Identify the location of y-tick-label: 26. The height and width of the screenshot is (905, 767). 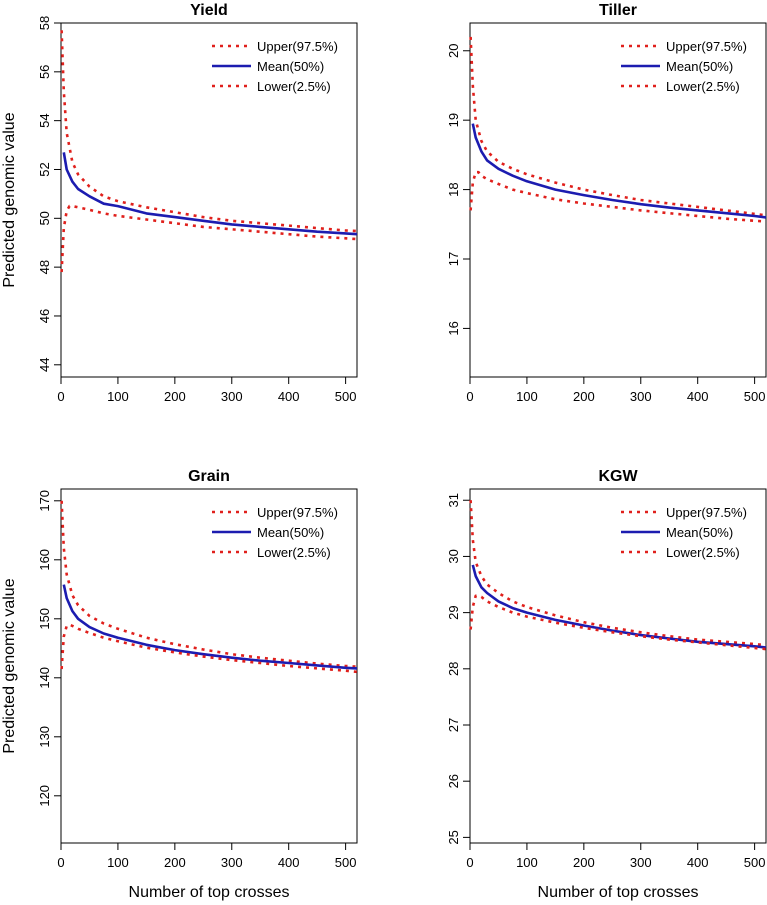
(453, 781).